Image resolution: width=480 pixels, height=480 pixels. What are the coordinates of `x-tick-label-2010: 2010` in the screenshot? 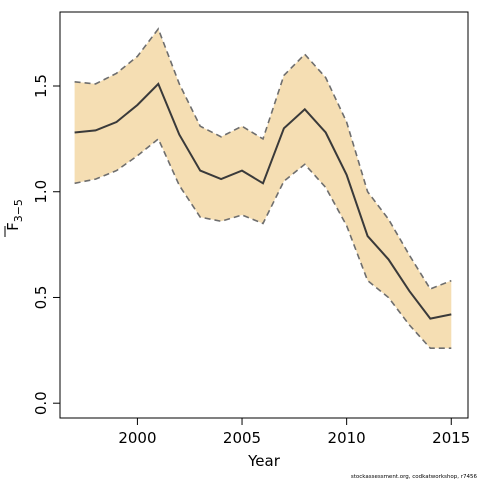 It's located at (347, 438).